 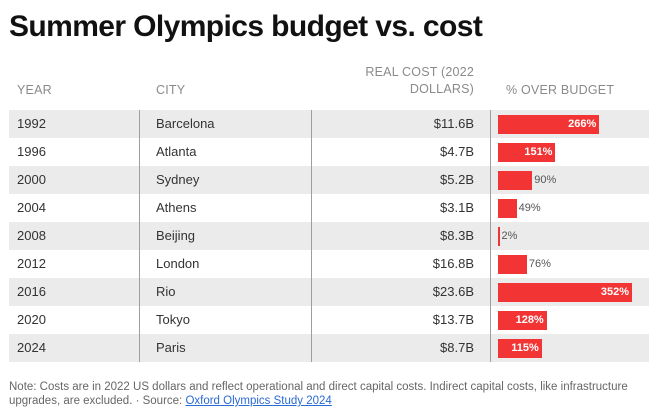 I want to click on cell-city: Barcelona, so click(x=185, y=123).